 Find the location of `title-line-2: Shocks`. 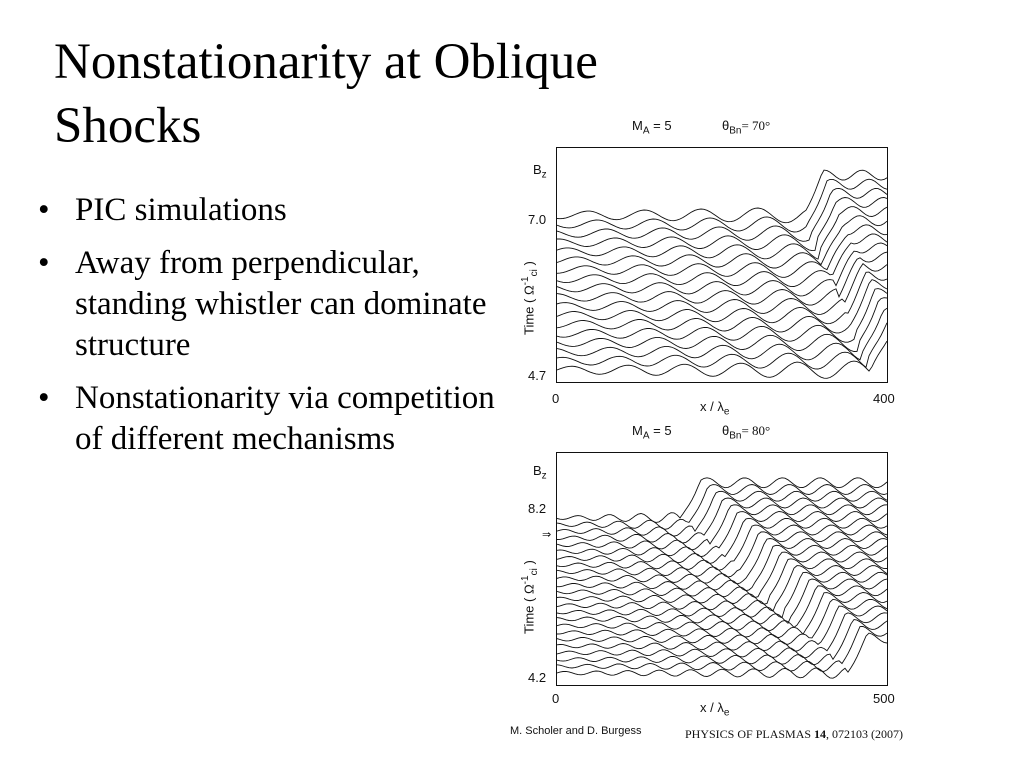

title-line-2: Shocks is located at coordinates (128, 126).